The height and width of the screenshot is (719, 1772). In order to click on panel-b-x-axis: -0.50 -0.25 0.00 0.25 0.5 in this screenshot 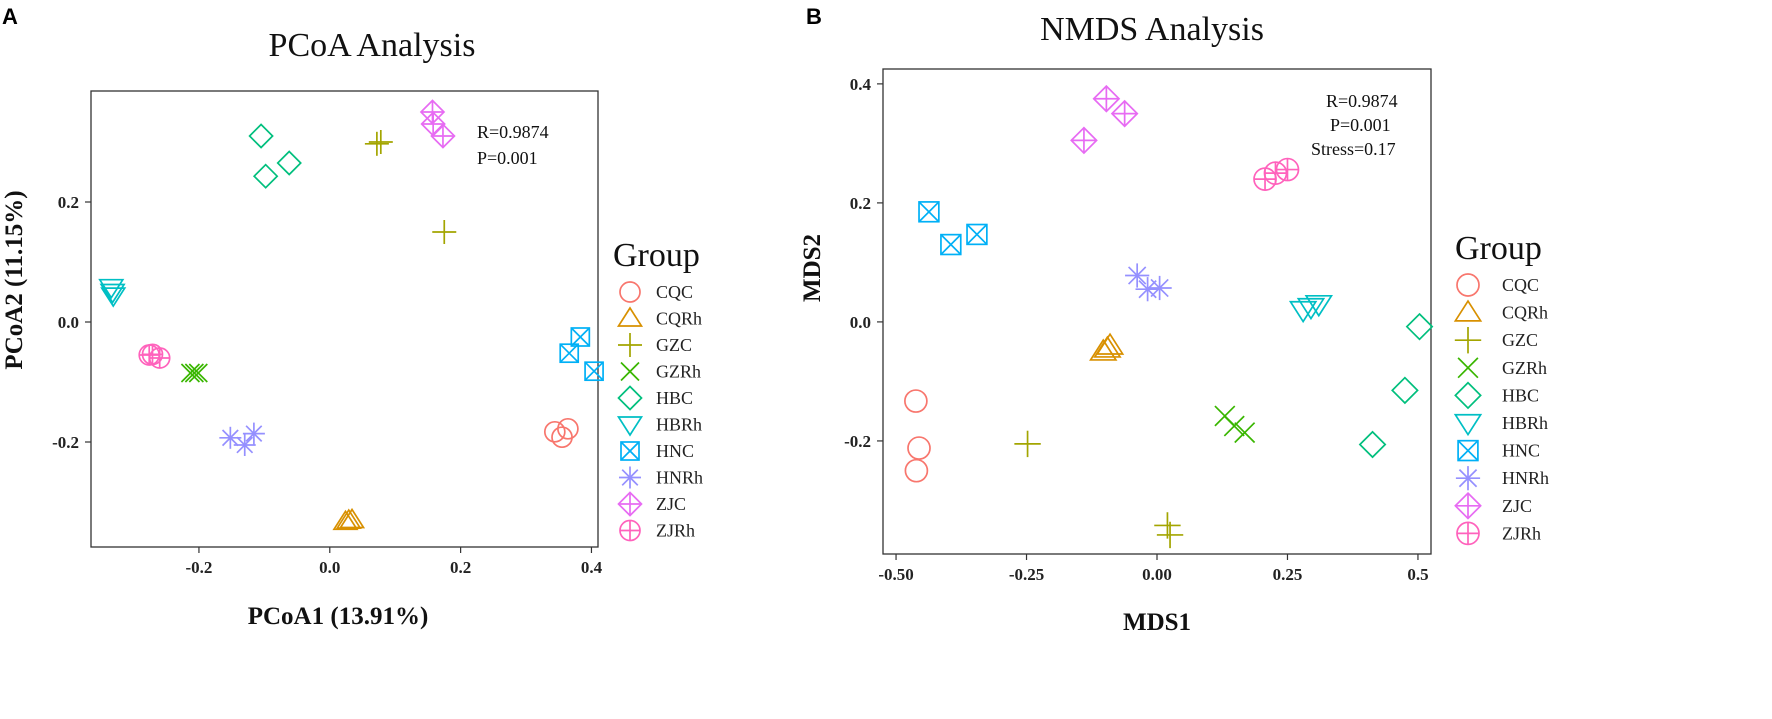, I will do `click(1153, 569)`.